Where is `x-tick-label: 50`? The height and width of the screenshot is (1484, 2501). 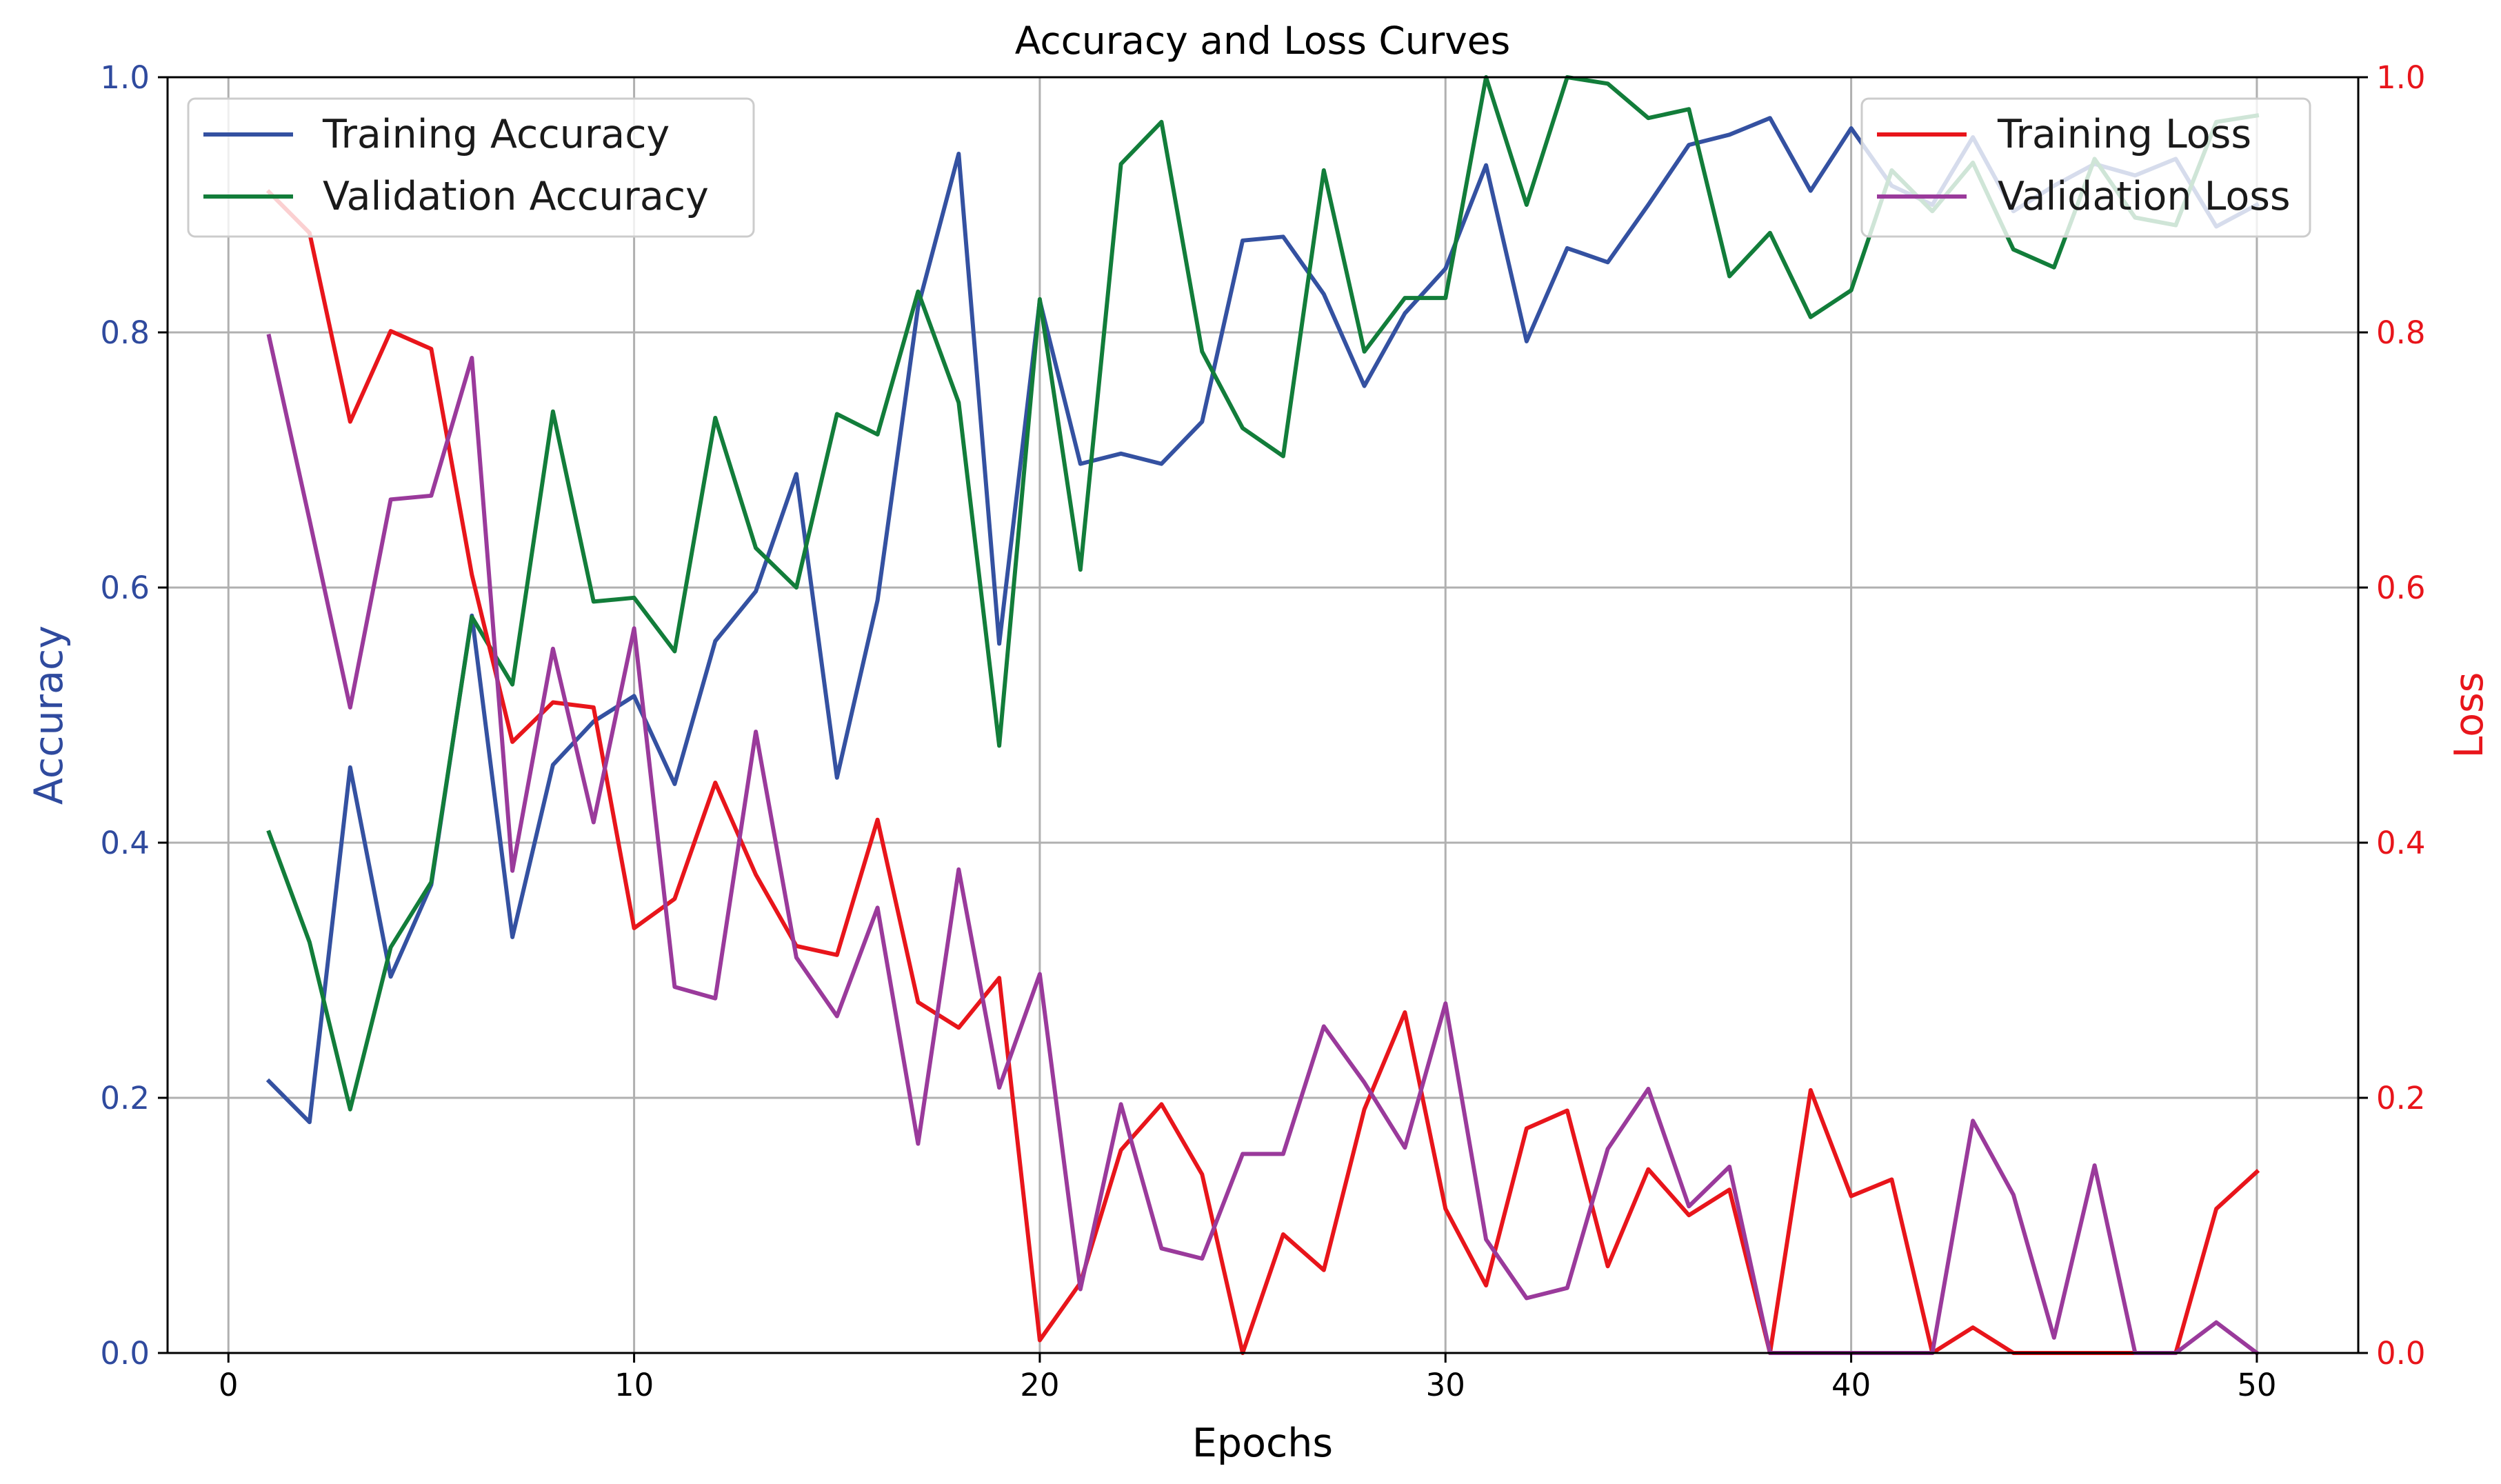
x-tick-label: 50 is located at coordinates (2256, 1385).